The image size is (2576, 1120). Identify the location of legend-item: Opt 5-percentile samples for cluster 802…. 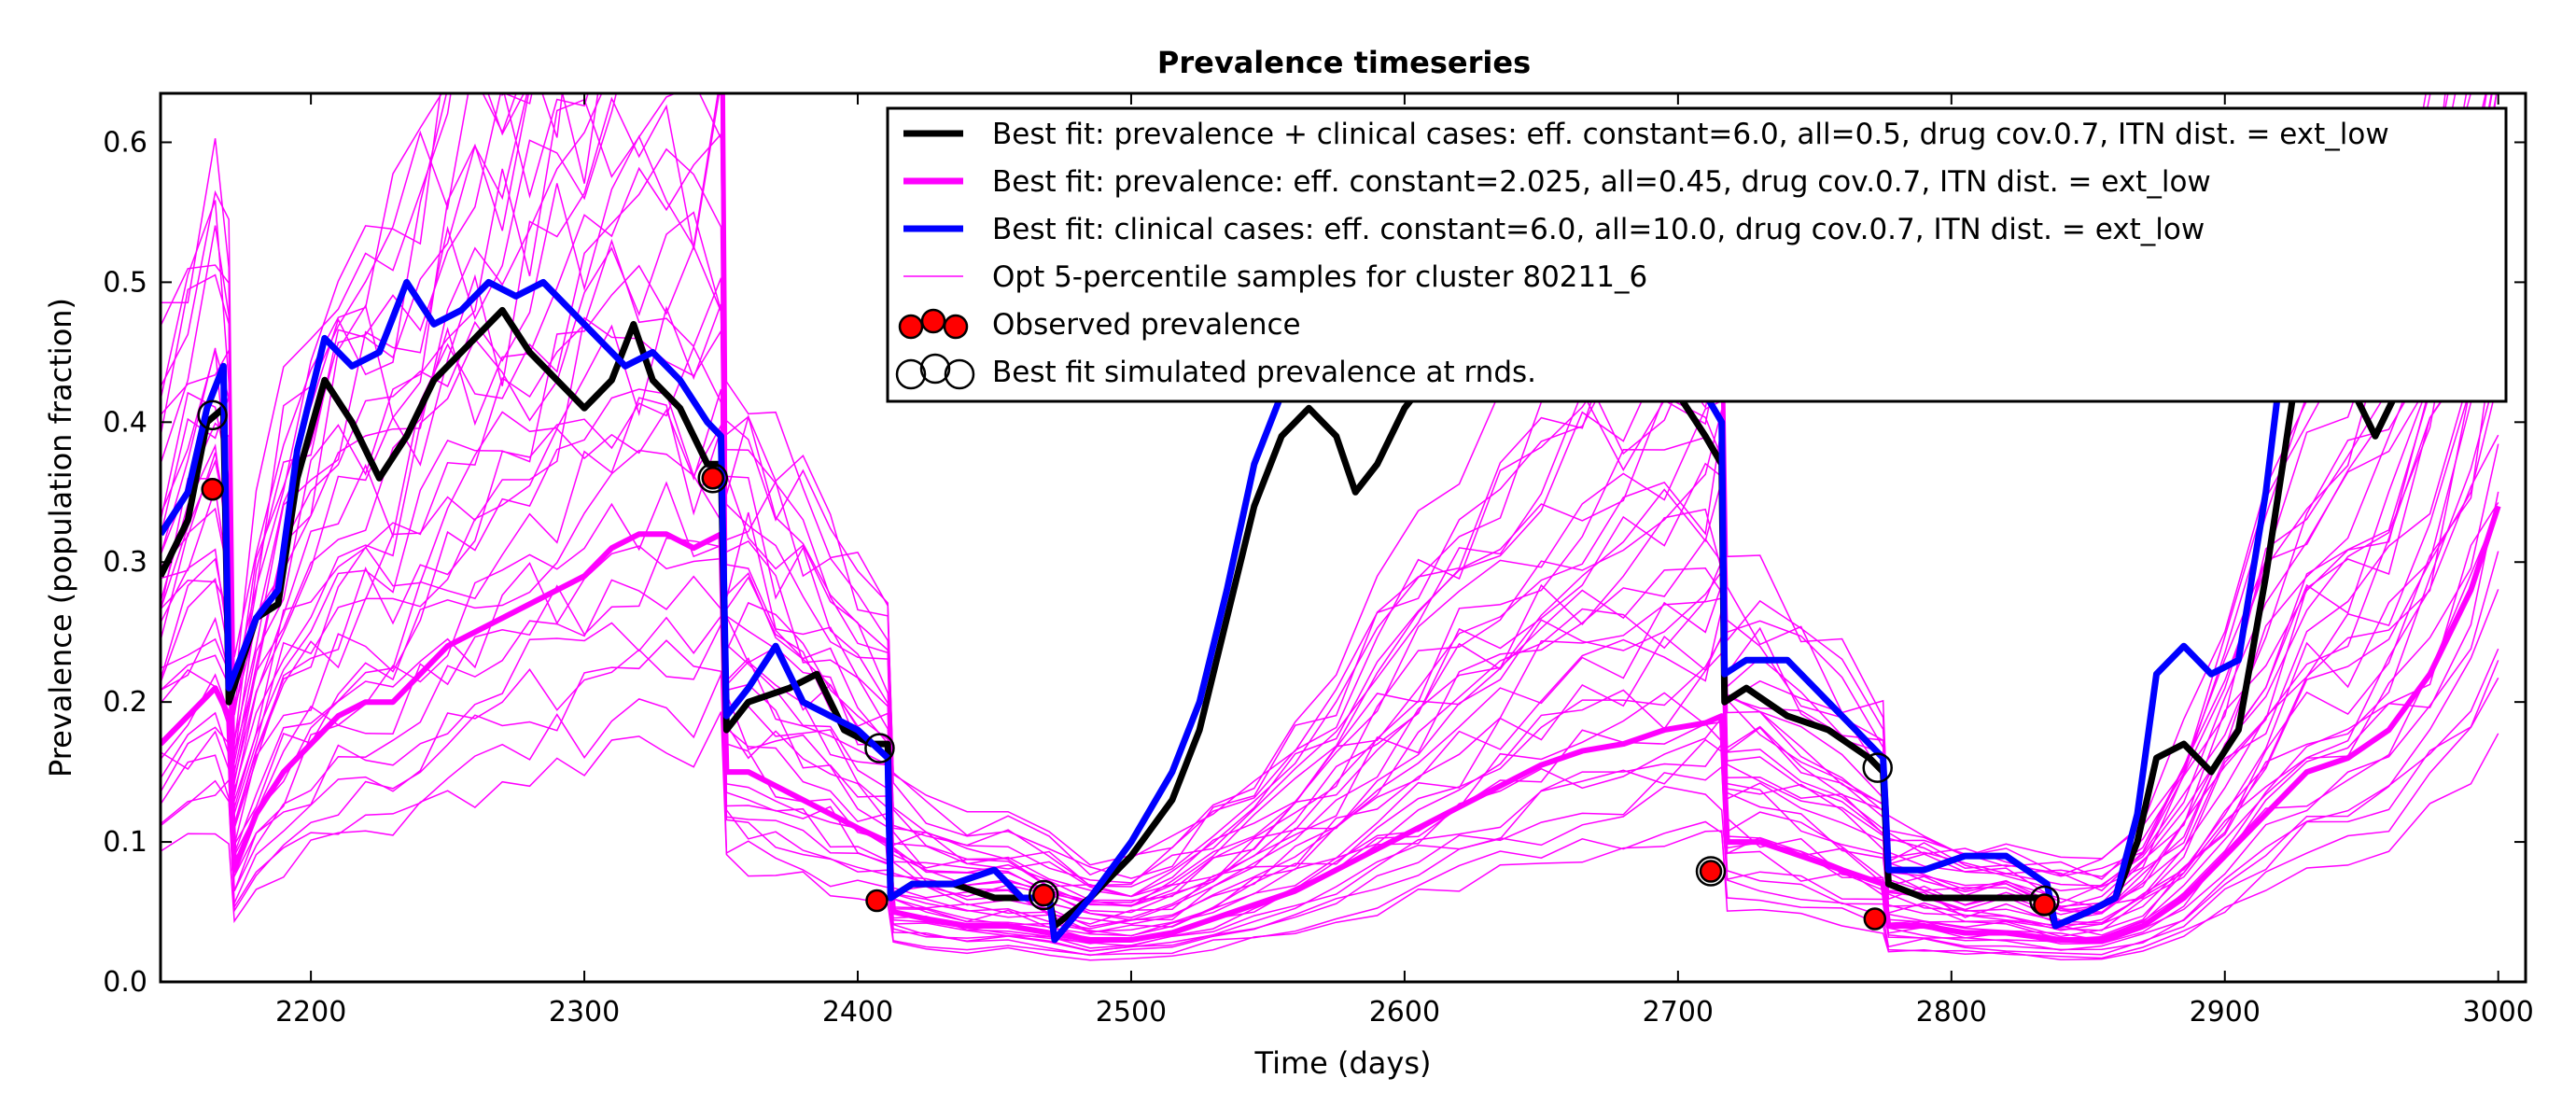
(1275, 277).